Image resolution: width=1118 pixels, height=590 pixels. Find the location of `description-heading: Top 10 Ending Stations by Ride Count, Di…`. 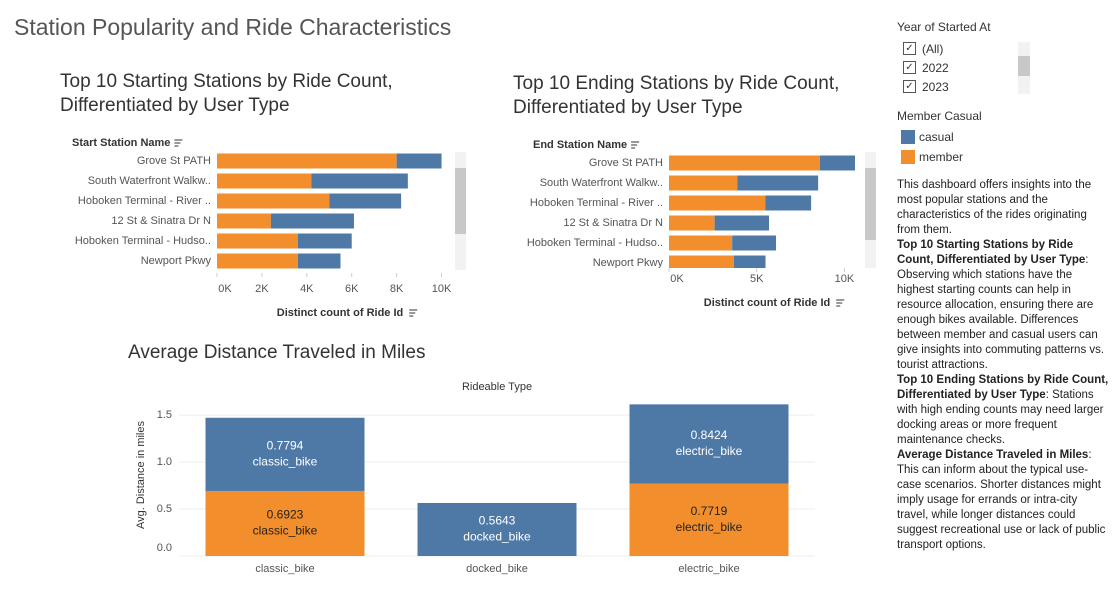

description-heading: Top 10 Ending Stations by Ride Count, Di… is located at coordinates (1003, 387).